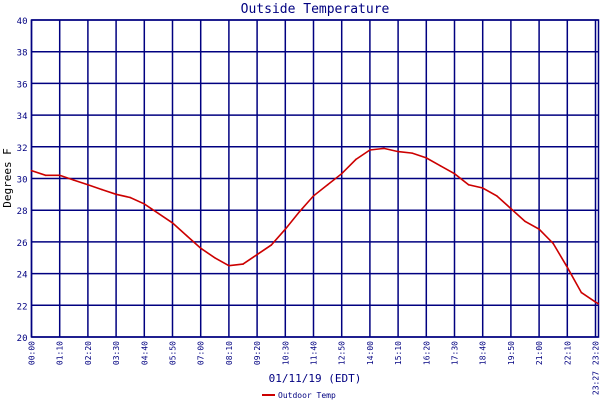 This screenshot has height=400, width=600. What do you see at coordinates (32, 353) in the screenshot?
I see `x-tick-label: 00:00` at bounding box center [32, 353].